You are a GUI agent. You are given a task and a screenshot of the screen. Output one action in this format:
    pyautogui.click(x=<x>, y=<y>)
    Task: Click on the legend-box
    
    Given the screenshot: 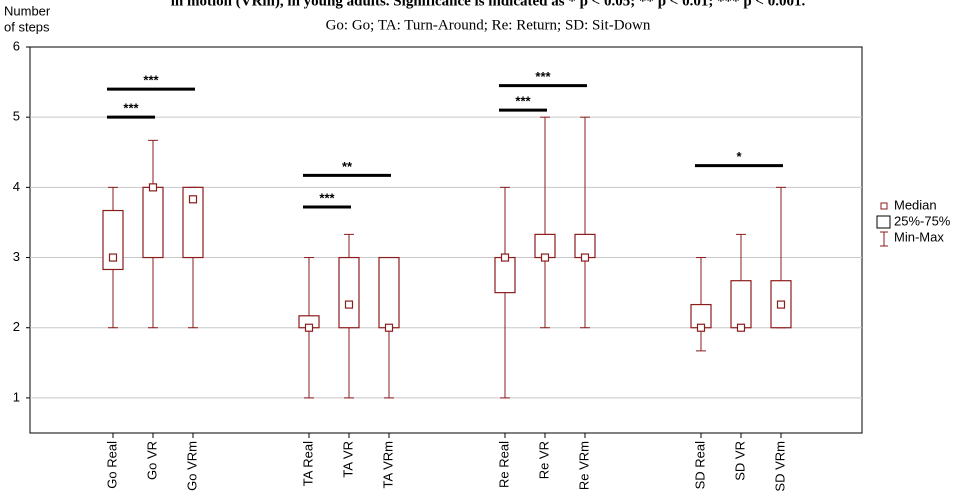 What is the action you would take?
    pyautogui.click(x=883, y=222)
    